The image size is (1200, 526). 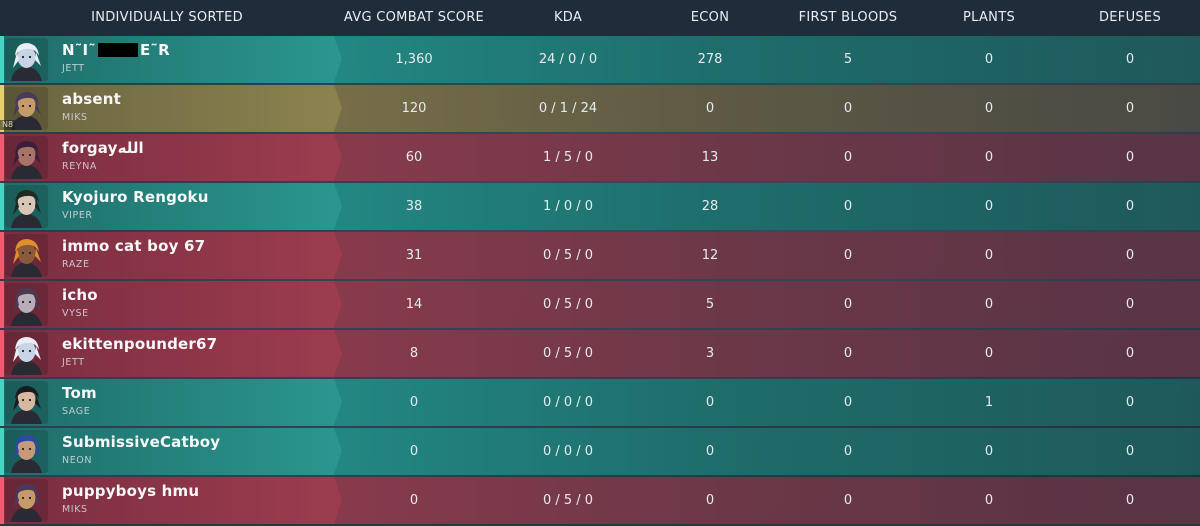 I want to click on player-cell: SubmissiveCatboy NEON, so click(x=171, y=451).